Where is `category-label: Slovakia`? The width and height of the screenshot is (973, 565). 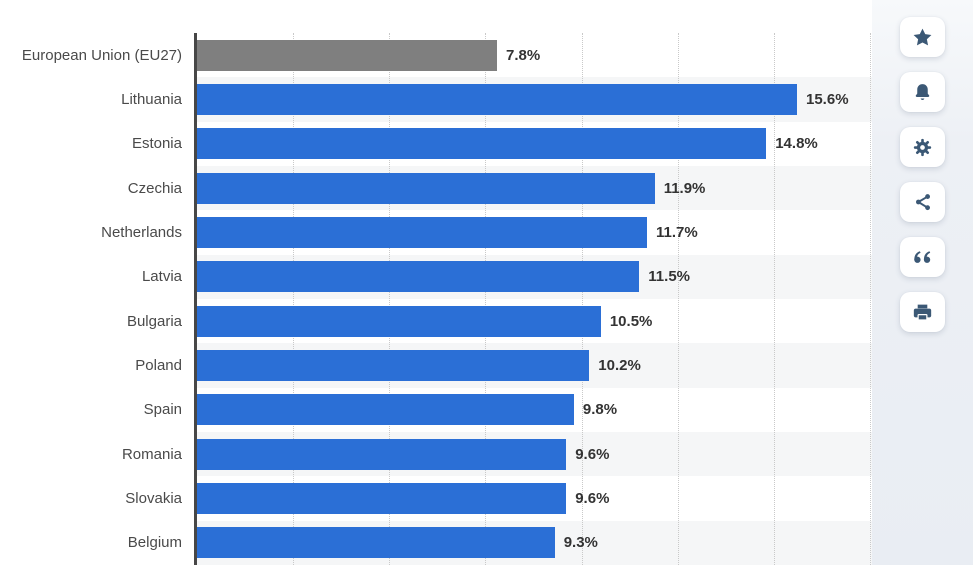
category-label: Slovakia is located at coordinates (153, 498).